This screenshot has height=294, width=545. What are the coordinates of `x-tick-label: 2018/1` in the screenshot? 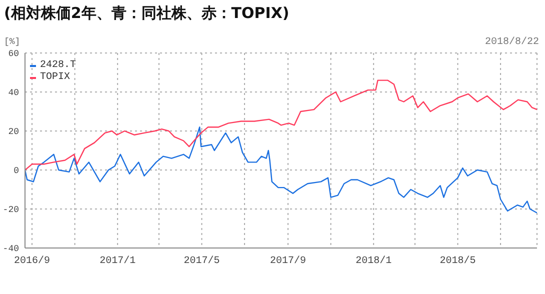 It's located at (374, 261).